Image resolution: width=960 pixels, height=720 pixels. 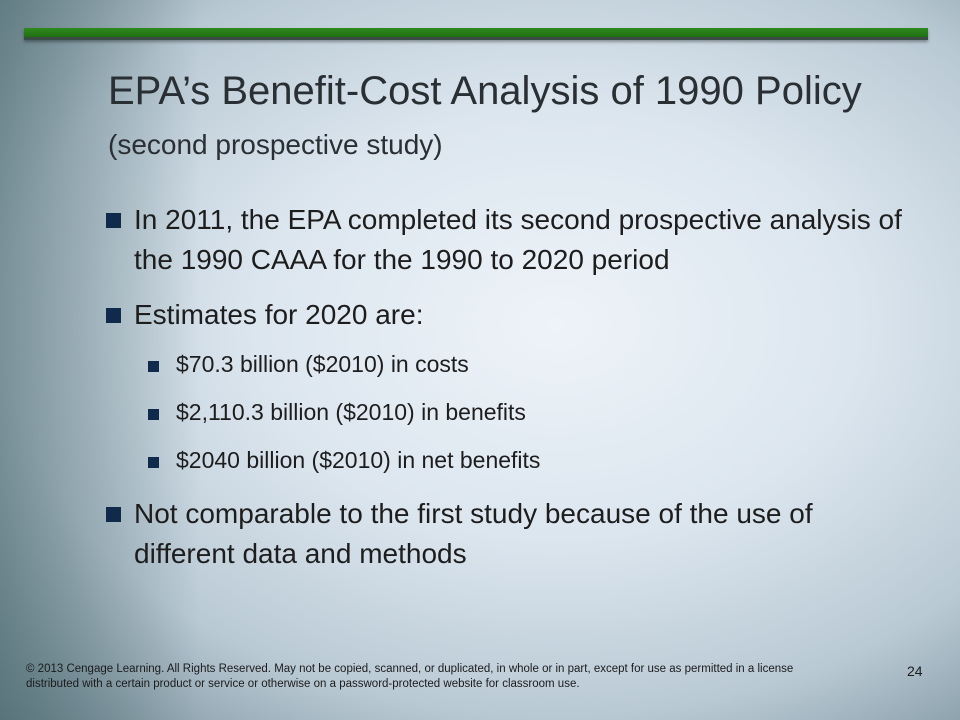 What do you see at coordinates (476, 34) in the screenshot?
I see `title-accent-bar` at bounding box center [476, 34].